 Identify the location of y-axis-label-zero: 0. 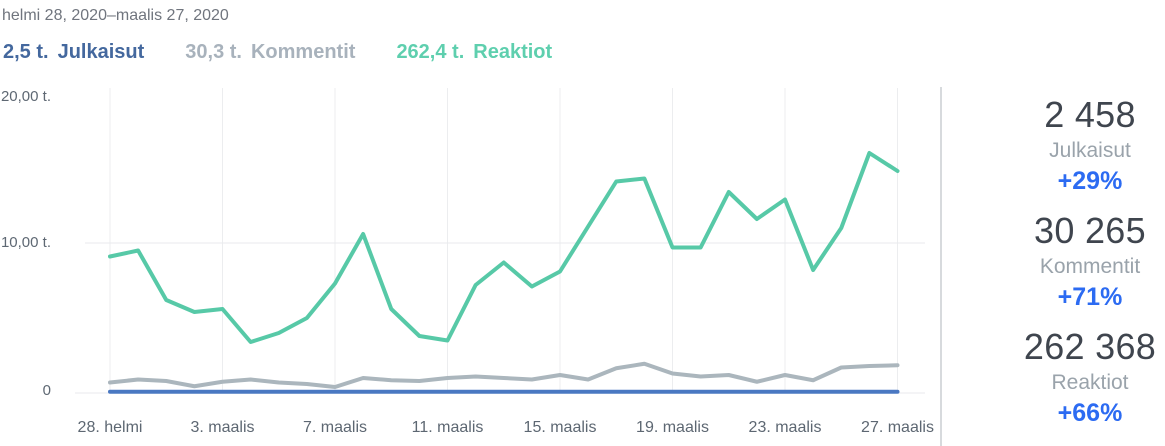
(46, 390).